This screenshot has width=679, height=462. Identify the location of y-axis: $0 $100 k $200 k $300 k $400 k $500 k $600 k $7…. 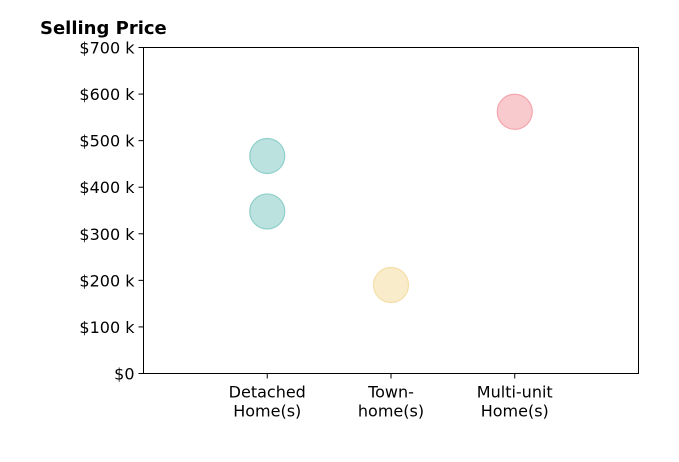
(111, 211).